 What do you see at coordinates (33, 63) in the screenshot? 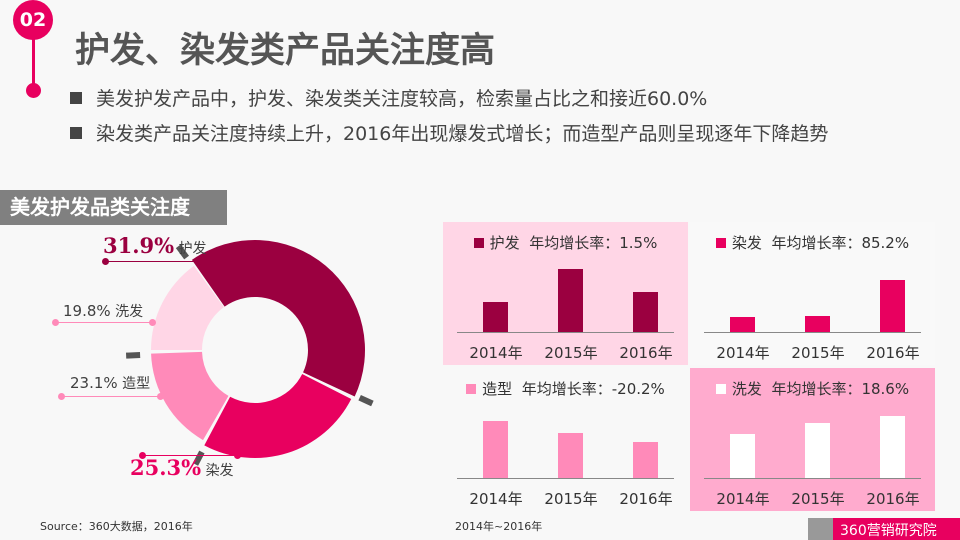
I see `pin-line` at bounding box center [33, 63].